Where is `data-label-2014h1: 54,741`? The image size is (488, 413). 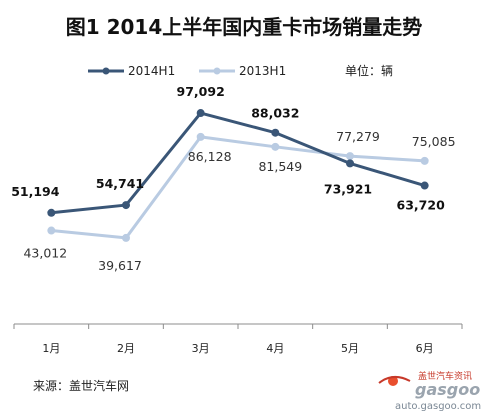
data-label-2014h1: 54,741 is located at coordinates (120, 183).